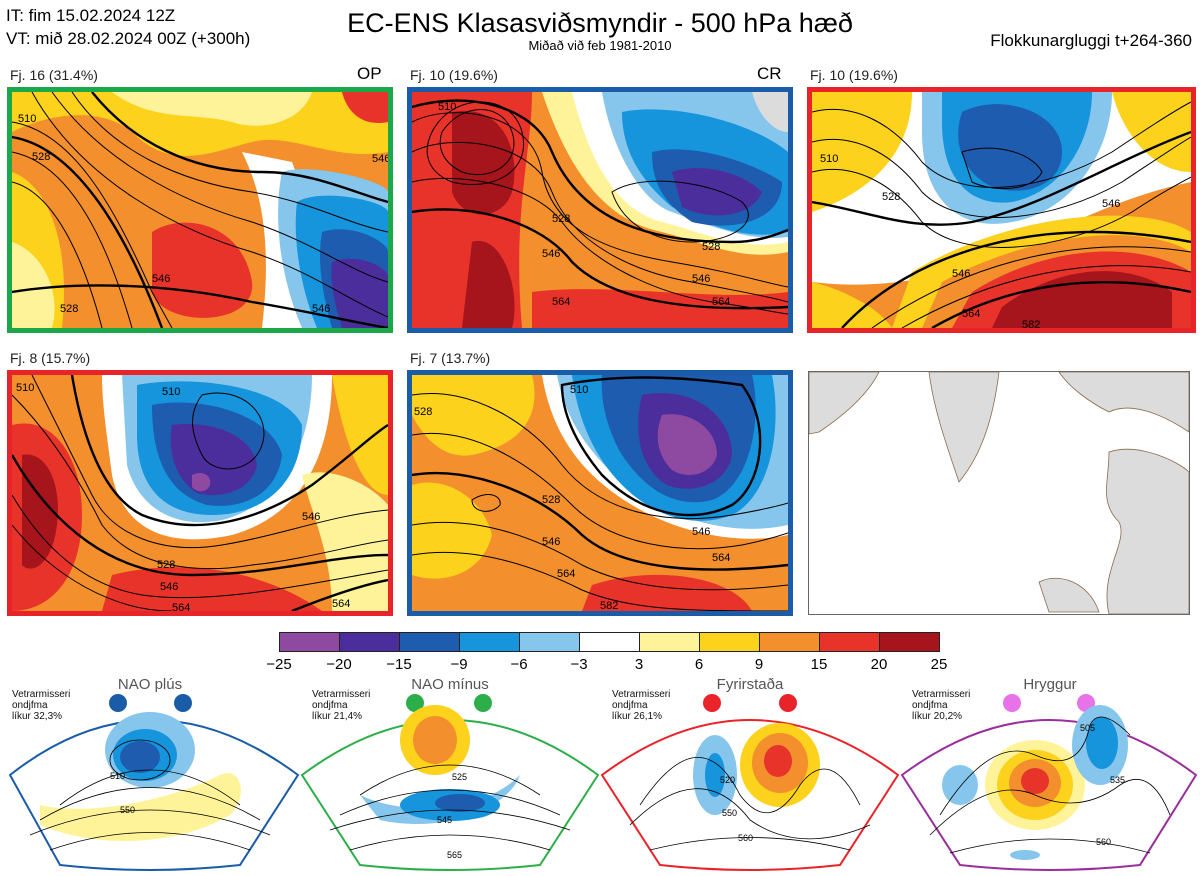  What do you see at coordinates (399, 664) in the screenshot?
I see `colorbar-tick-label: −15` at bounding box center [399, 664].